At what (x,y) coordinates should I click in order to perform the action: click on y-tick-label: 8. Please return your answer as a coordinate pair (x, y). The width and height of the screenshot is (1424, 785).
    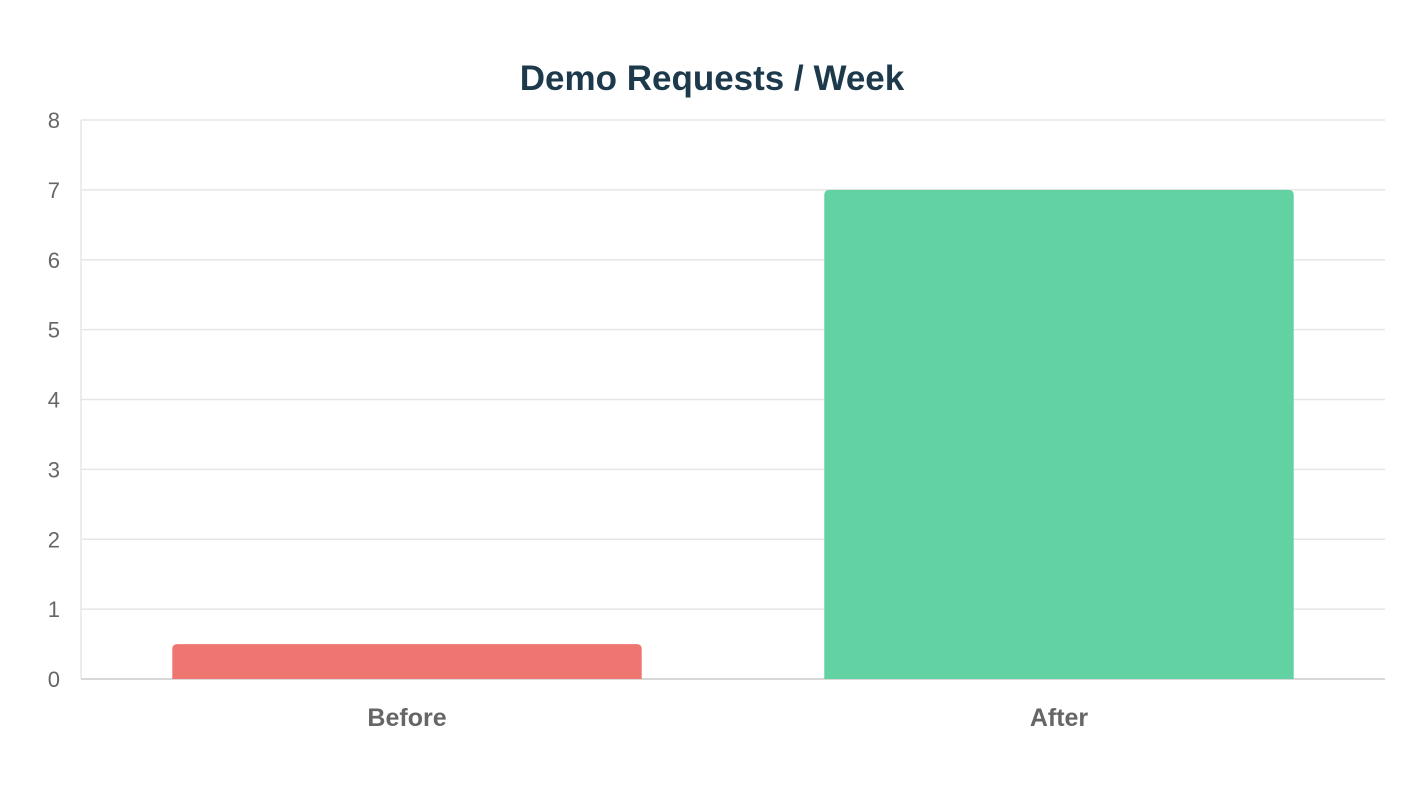
    Looking at the image, I should click on (54, 120).